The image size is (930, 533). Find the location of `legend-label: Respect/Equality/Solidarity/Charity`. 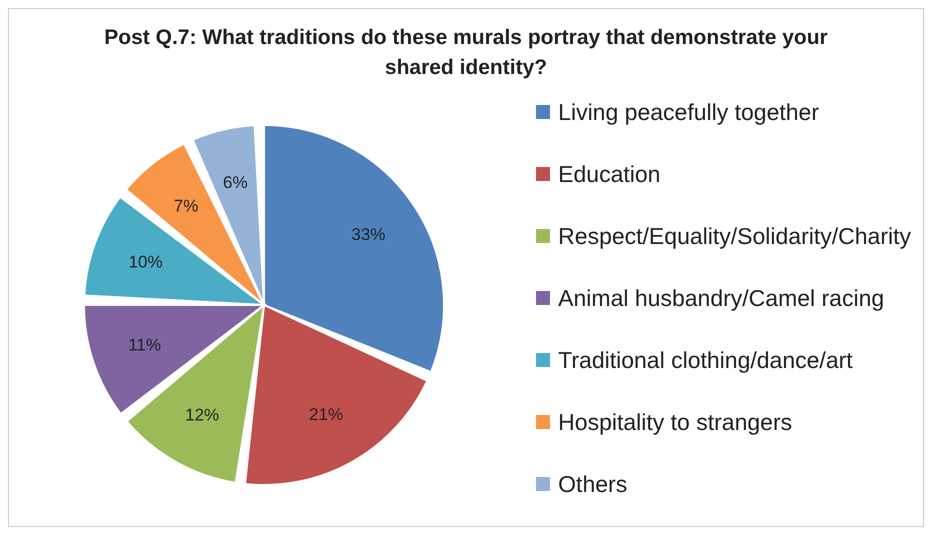

legend-label: Respect/Equality/Solidarity/Charity is located at coordinates (734, 236).